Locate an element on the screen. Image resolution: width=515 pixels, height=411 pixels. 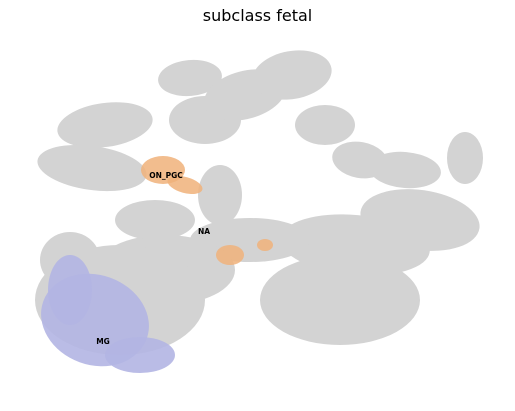
cluster-label-mg: MG is located at coordinates (103, 341).